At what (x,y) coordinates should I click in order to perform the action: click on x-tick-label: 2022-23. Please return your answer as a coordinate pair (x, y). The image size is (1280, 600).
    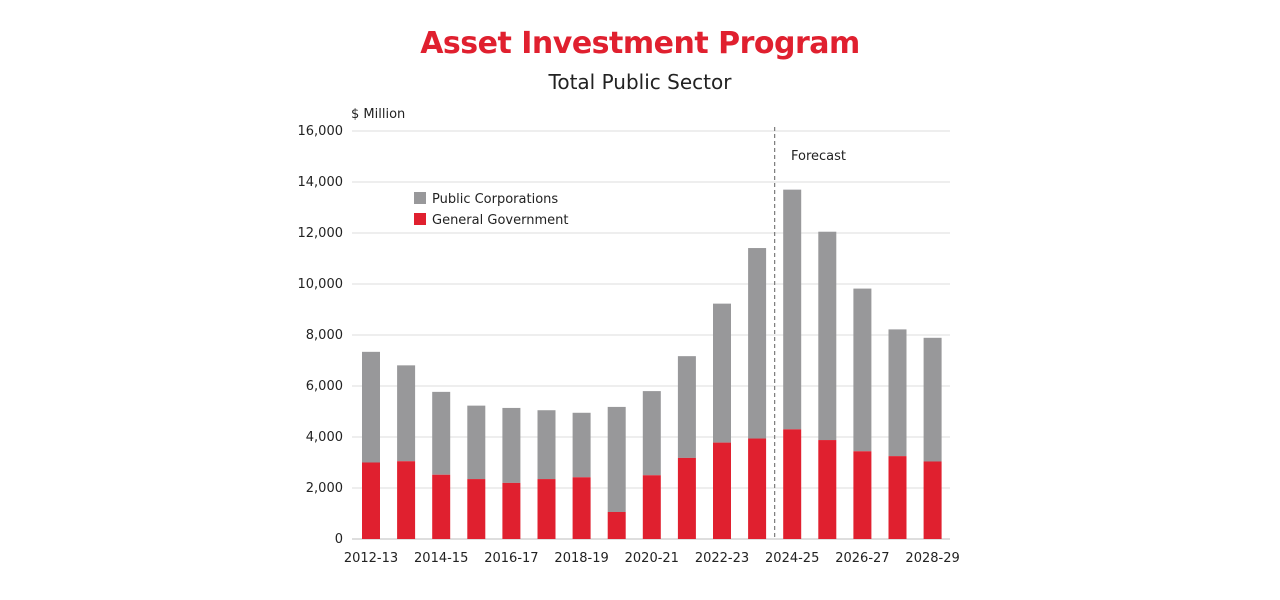
    Looking at the image, I should click on (722, 558).